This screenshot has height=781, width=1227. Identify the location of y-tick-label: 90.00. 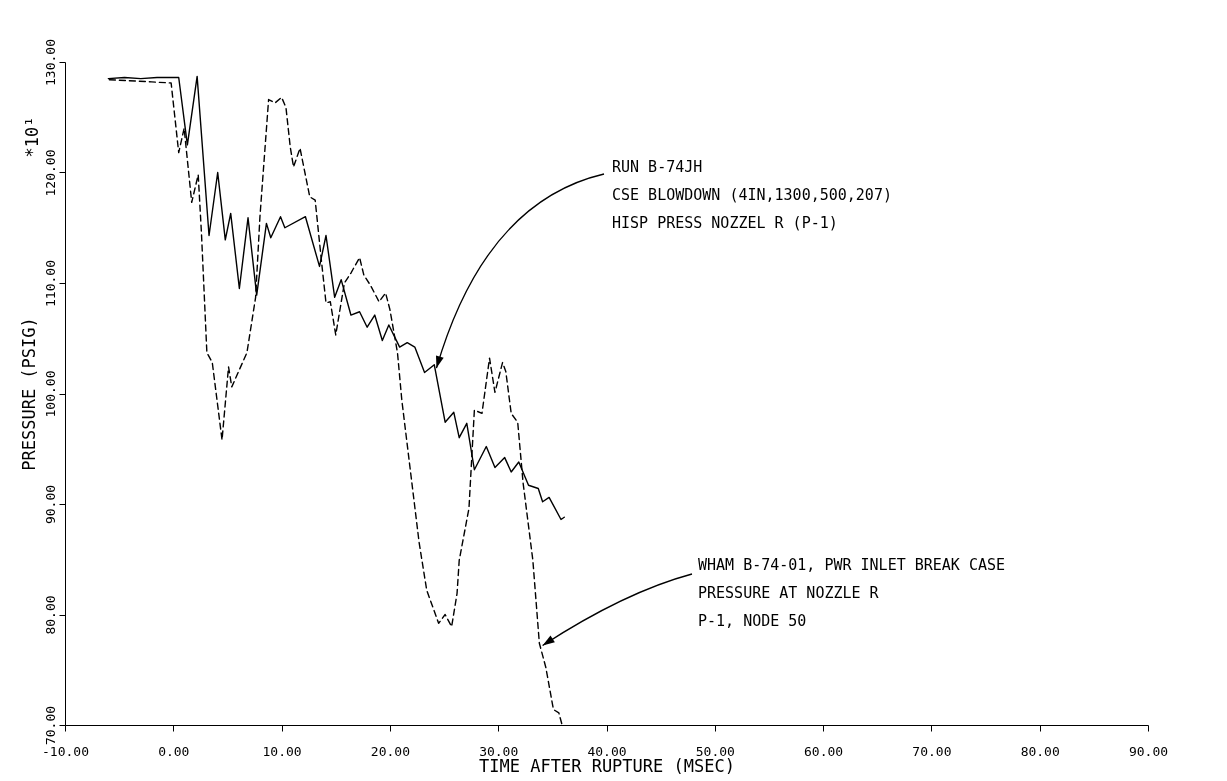
(50, 504).